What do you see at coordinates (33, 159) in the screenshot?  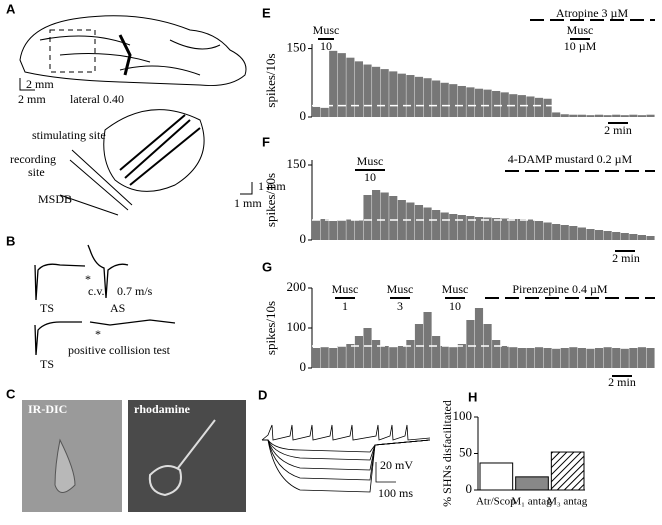 I see `annotation: recording` at bounding box center [33, 159].